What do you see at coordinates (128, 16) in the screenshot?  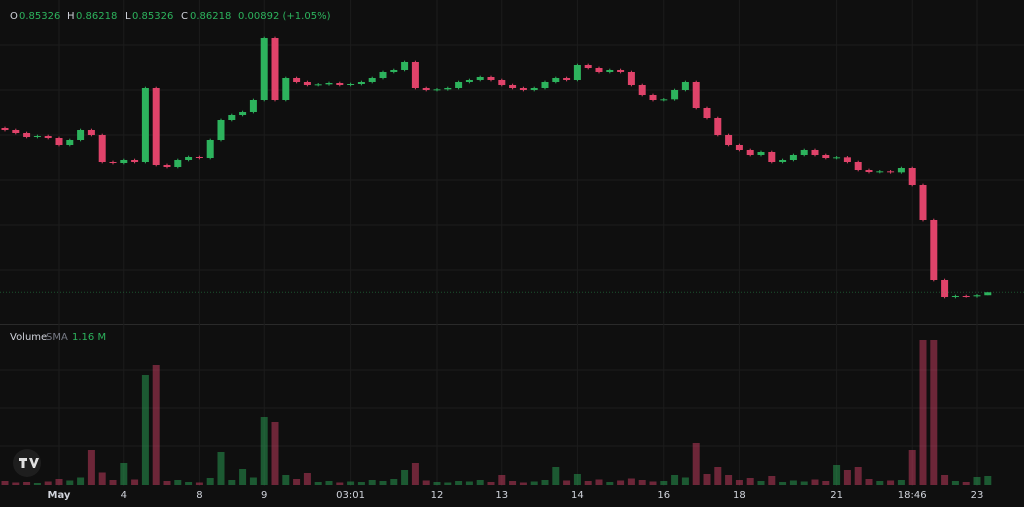 I see `legend-label: L` at bounding box center [128, 16].